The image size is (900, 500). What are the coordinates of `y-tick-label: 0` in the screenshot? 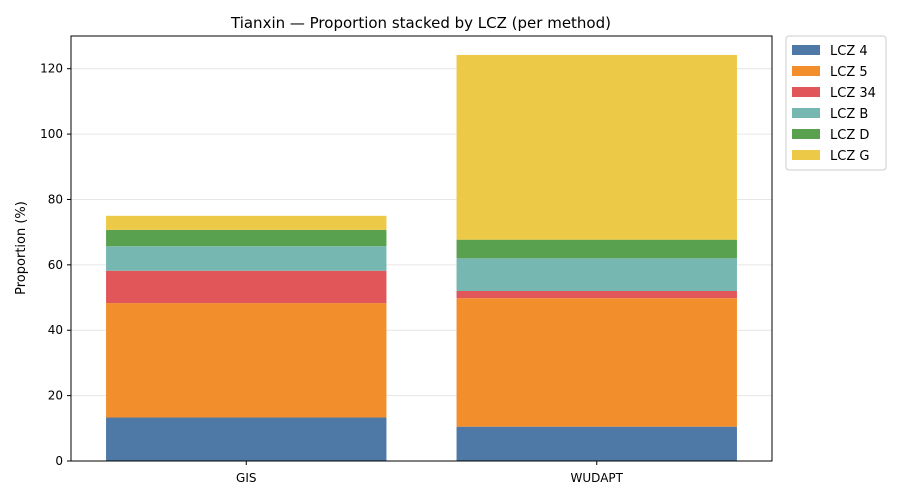 It's located at (59, 461).